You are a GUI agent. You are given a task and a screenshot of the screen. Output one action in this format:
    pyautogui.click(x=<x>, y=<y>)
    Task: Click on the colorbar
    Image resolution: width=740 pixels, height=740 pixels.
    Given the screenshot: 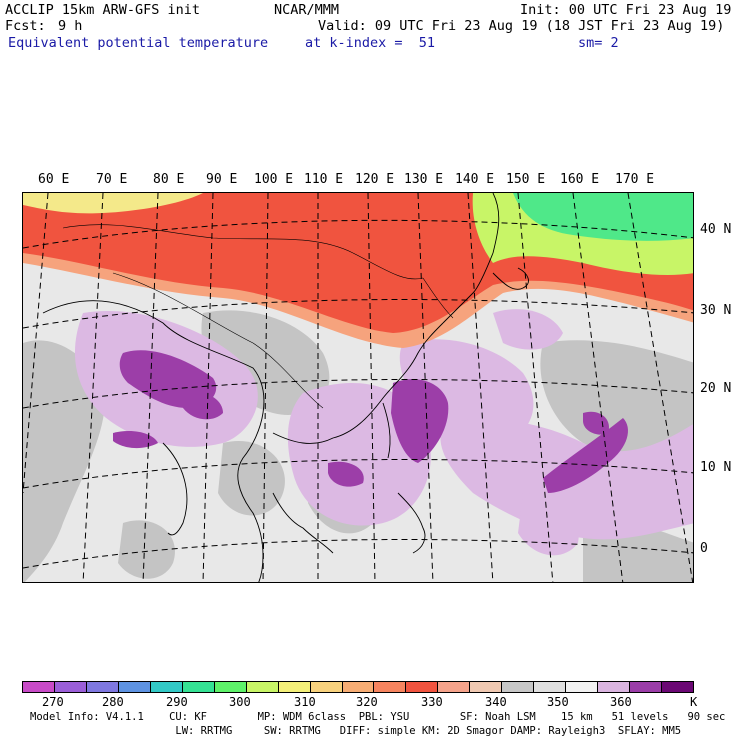 What is the action you would take?
    pyautogui.click(x=358, y=687)
    